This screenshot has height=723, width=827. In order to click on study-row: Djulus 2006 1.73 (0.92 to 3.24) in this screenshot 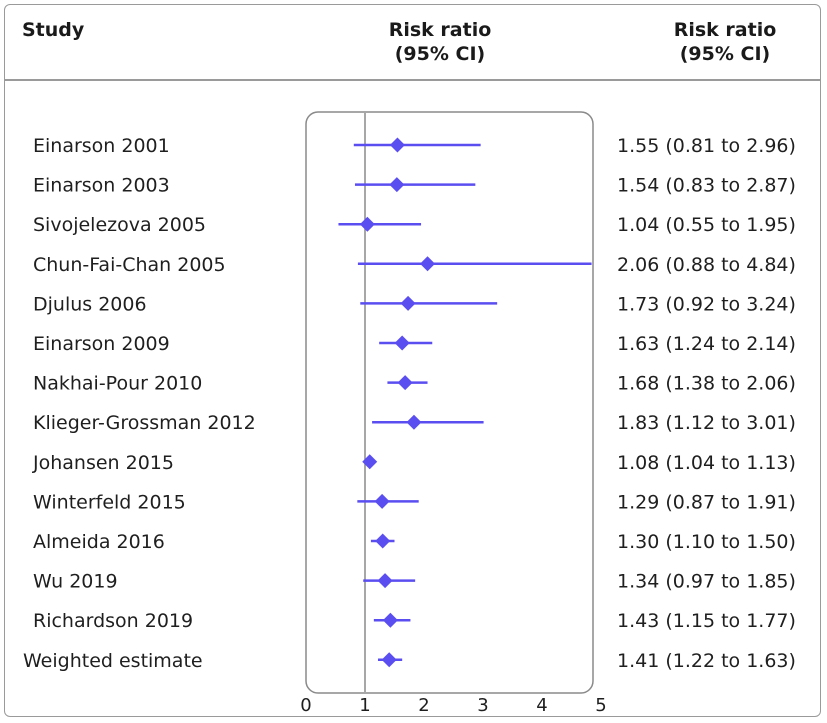, I will do `click(414, 304)`.